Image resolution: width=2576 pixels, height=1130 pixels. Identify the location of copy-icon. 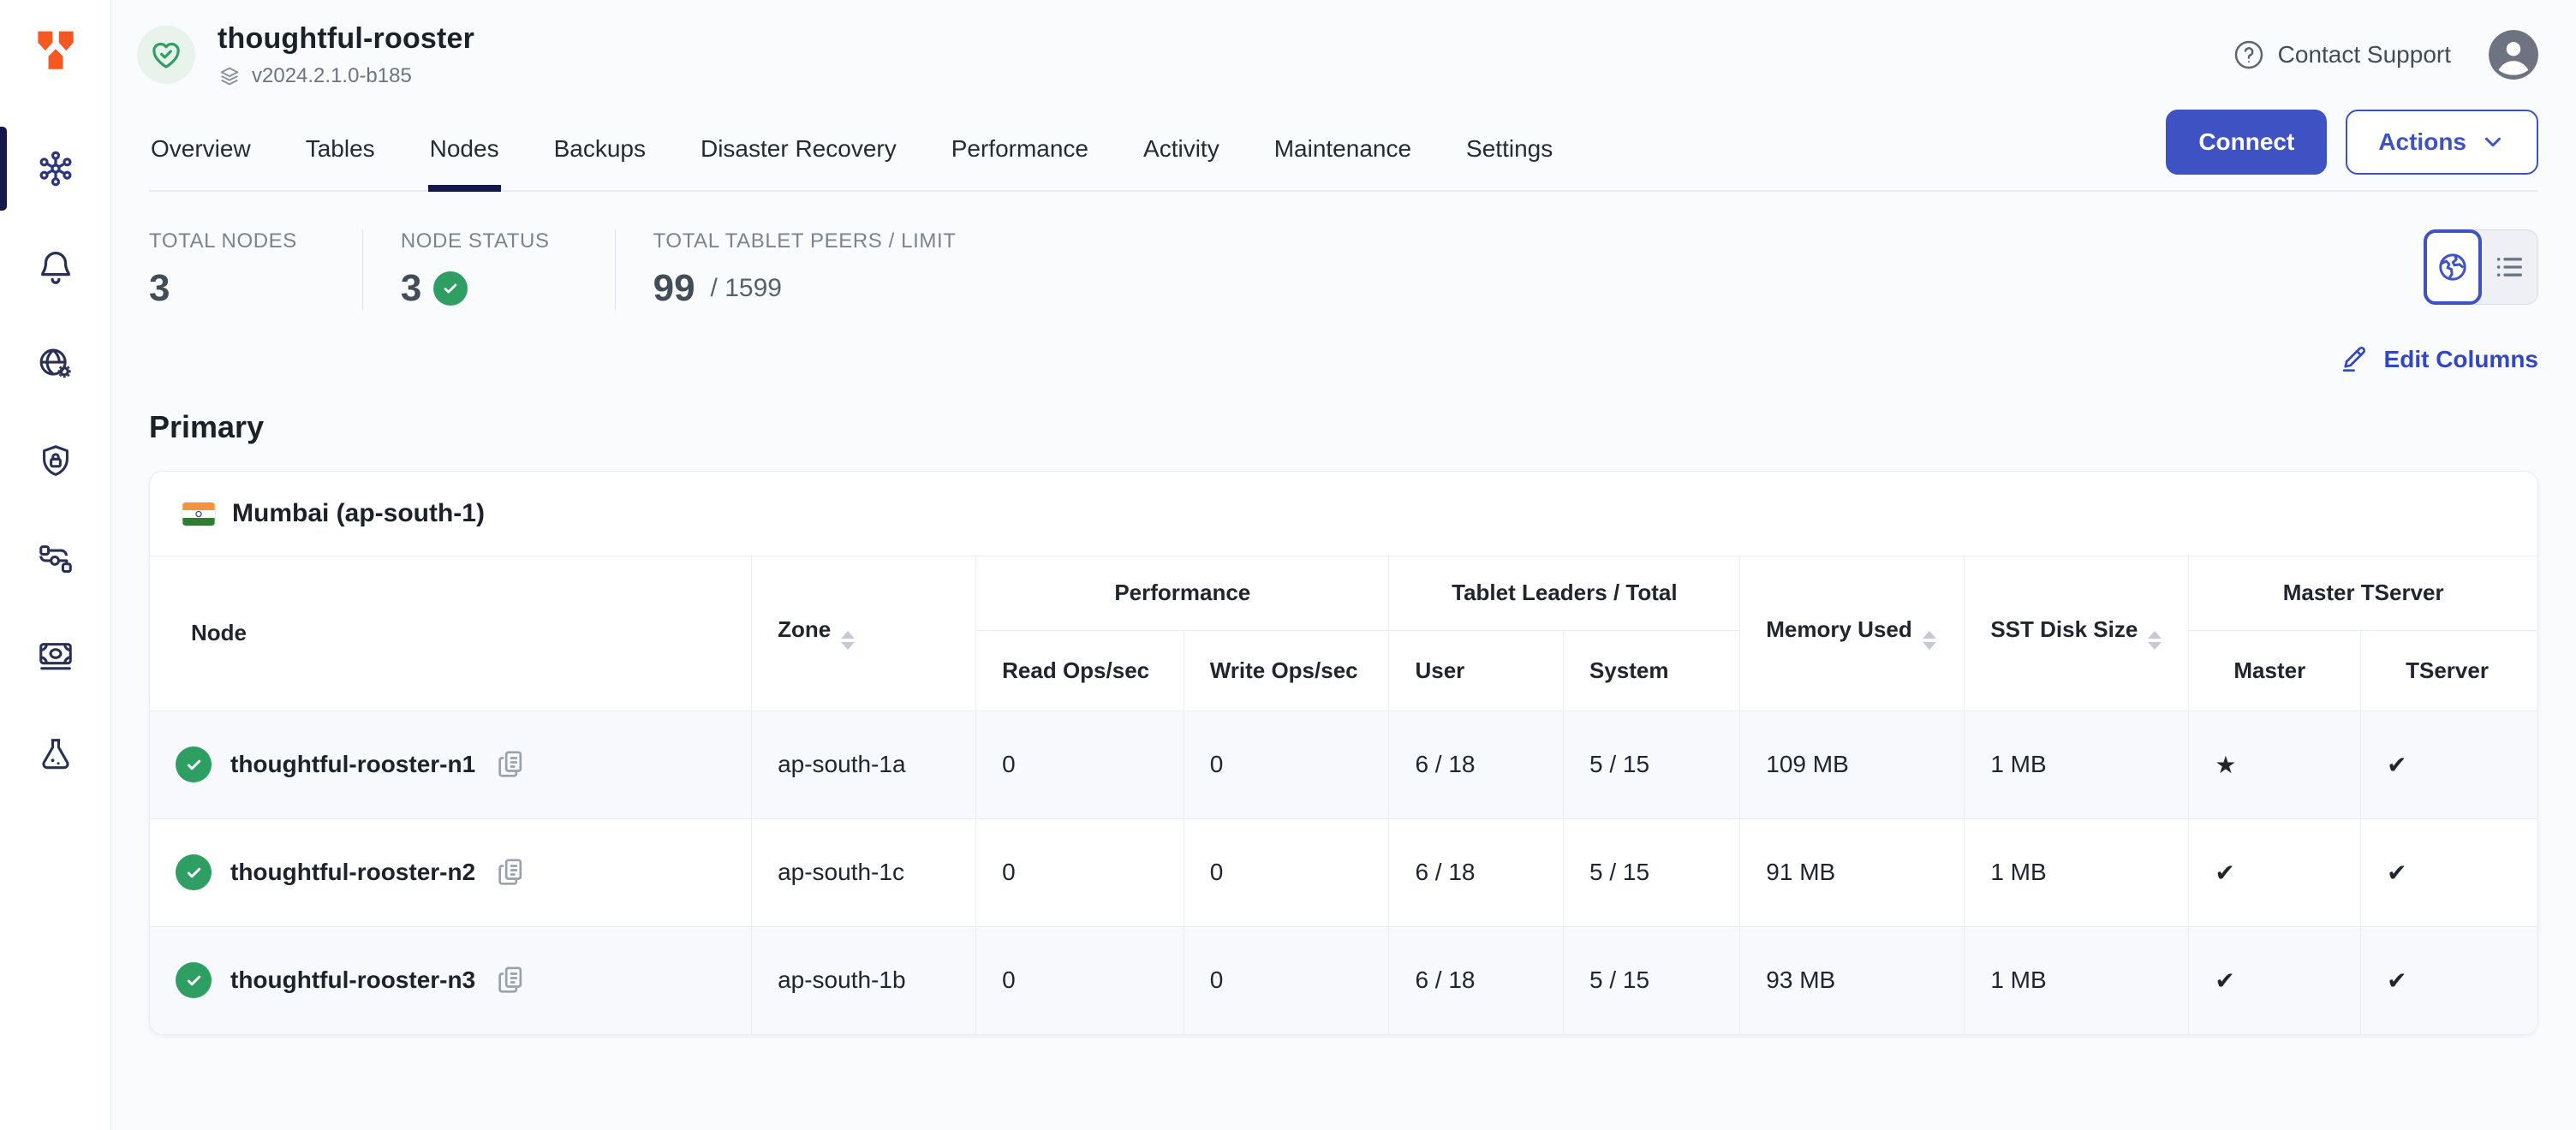
(510, 764).